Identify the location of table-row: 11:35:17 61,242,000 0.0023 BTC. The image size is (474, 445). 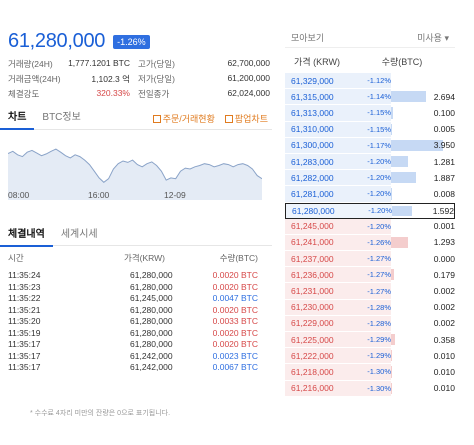
(131, 357).